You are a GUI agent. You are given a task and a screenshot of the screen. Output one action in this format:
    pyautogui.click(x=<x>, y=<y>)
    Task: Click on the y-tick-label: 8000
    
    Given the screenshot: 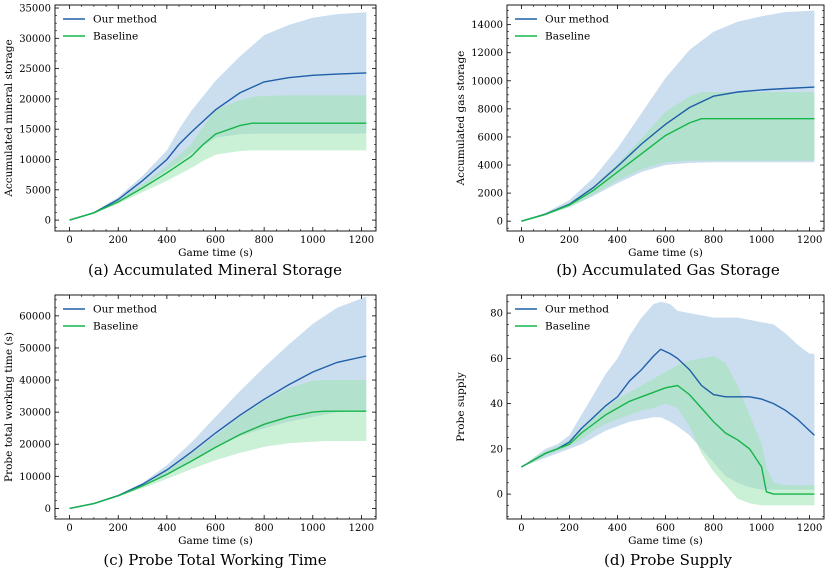 What is the action you would take?
    pyautogui.click(x=490, y=109)
    